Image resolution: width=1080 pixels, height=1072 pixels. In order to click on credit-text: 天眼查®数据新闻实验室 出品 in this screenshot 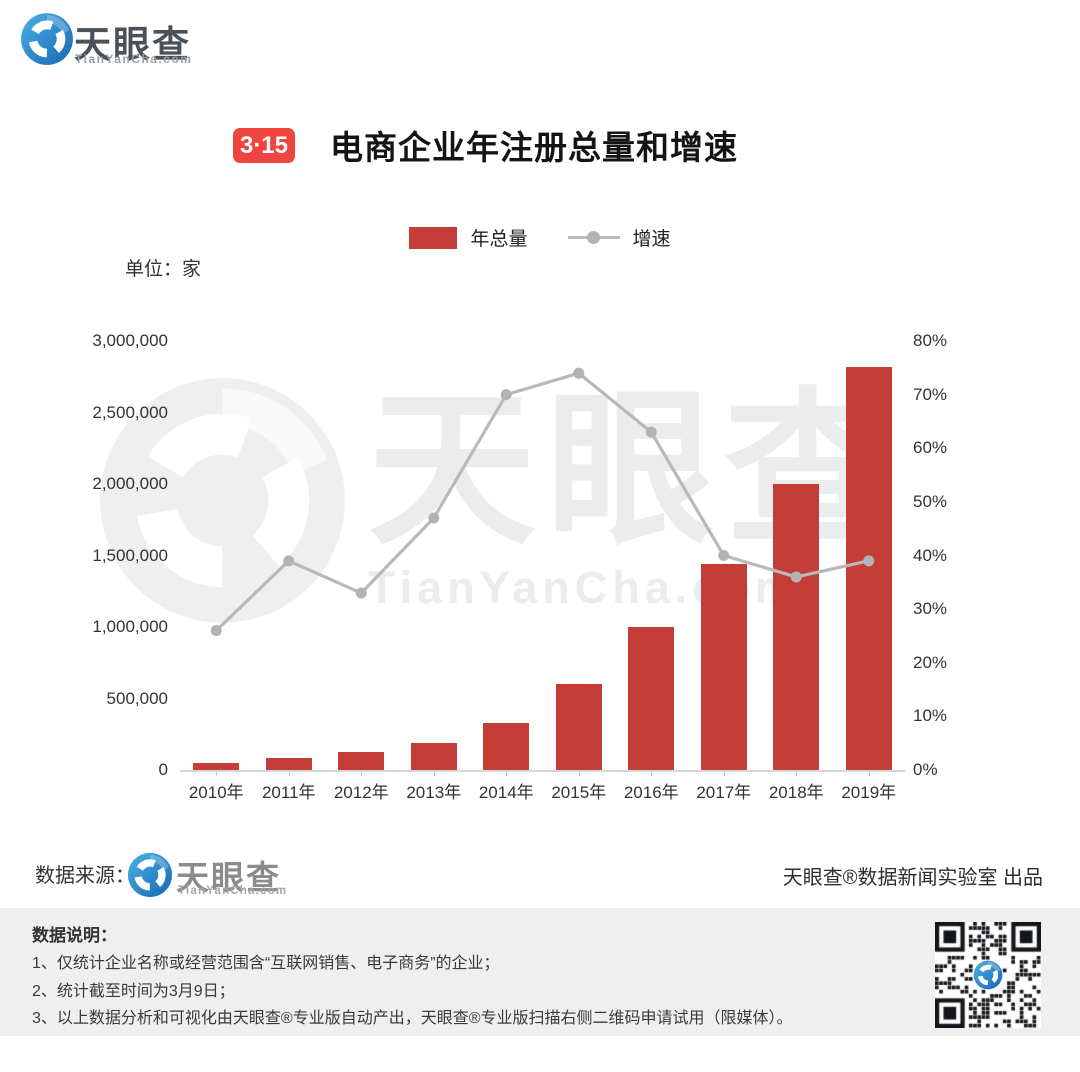, I will do `click(912, 878)`.